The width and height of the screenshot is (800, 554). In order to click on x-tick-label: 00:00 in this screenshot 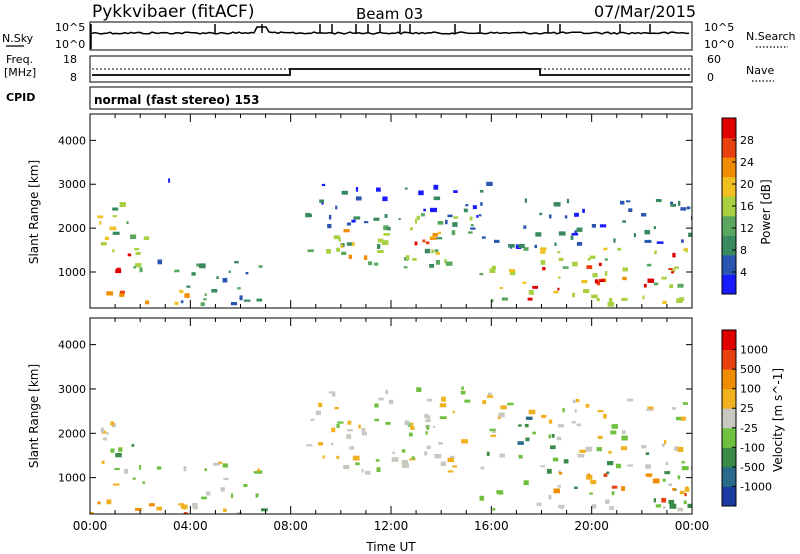, I will do `click(692, 526)`.